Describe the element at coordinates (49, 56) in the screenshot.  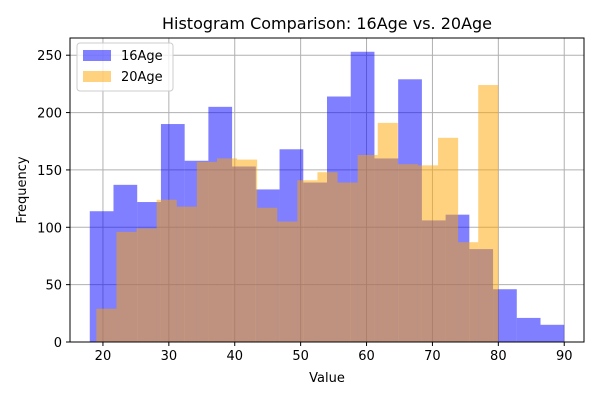
I see `y-tick-label: 250` at that location.